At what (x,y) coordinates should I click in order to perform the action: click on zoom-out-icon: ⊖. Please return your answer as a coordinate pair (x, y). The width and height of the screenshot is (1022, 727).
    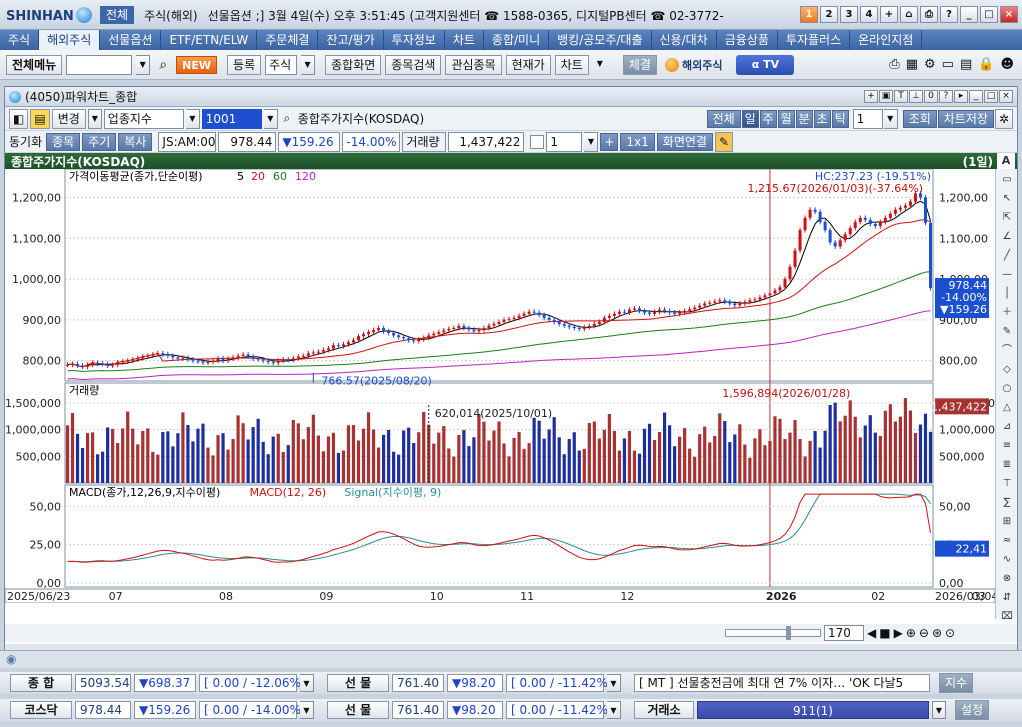
    Looking at the image, I should click on (923, 633).